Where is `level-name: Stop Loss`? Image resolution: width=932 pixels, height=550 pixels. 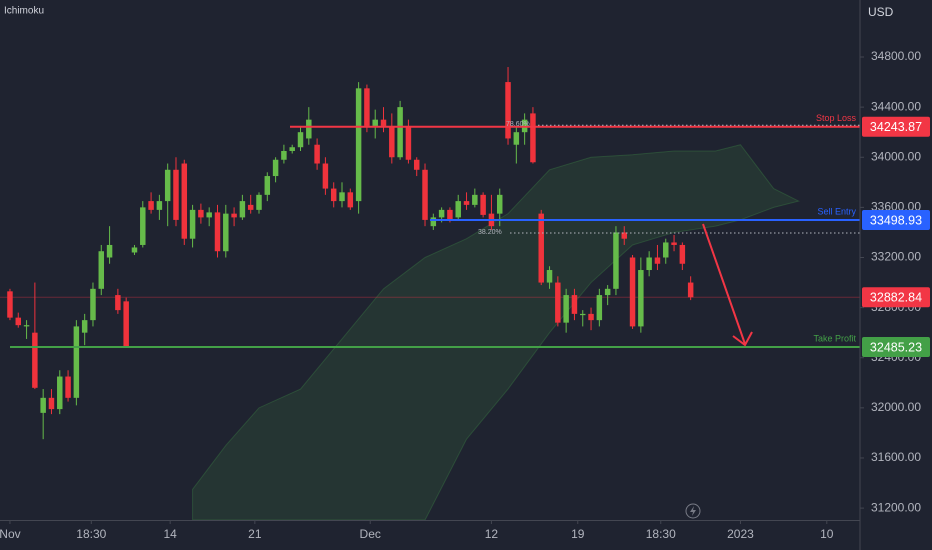
level-name: Stop Loss is located at coordinates (836, 118).